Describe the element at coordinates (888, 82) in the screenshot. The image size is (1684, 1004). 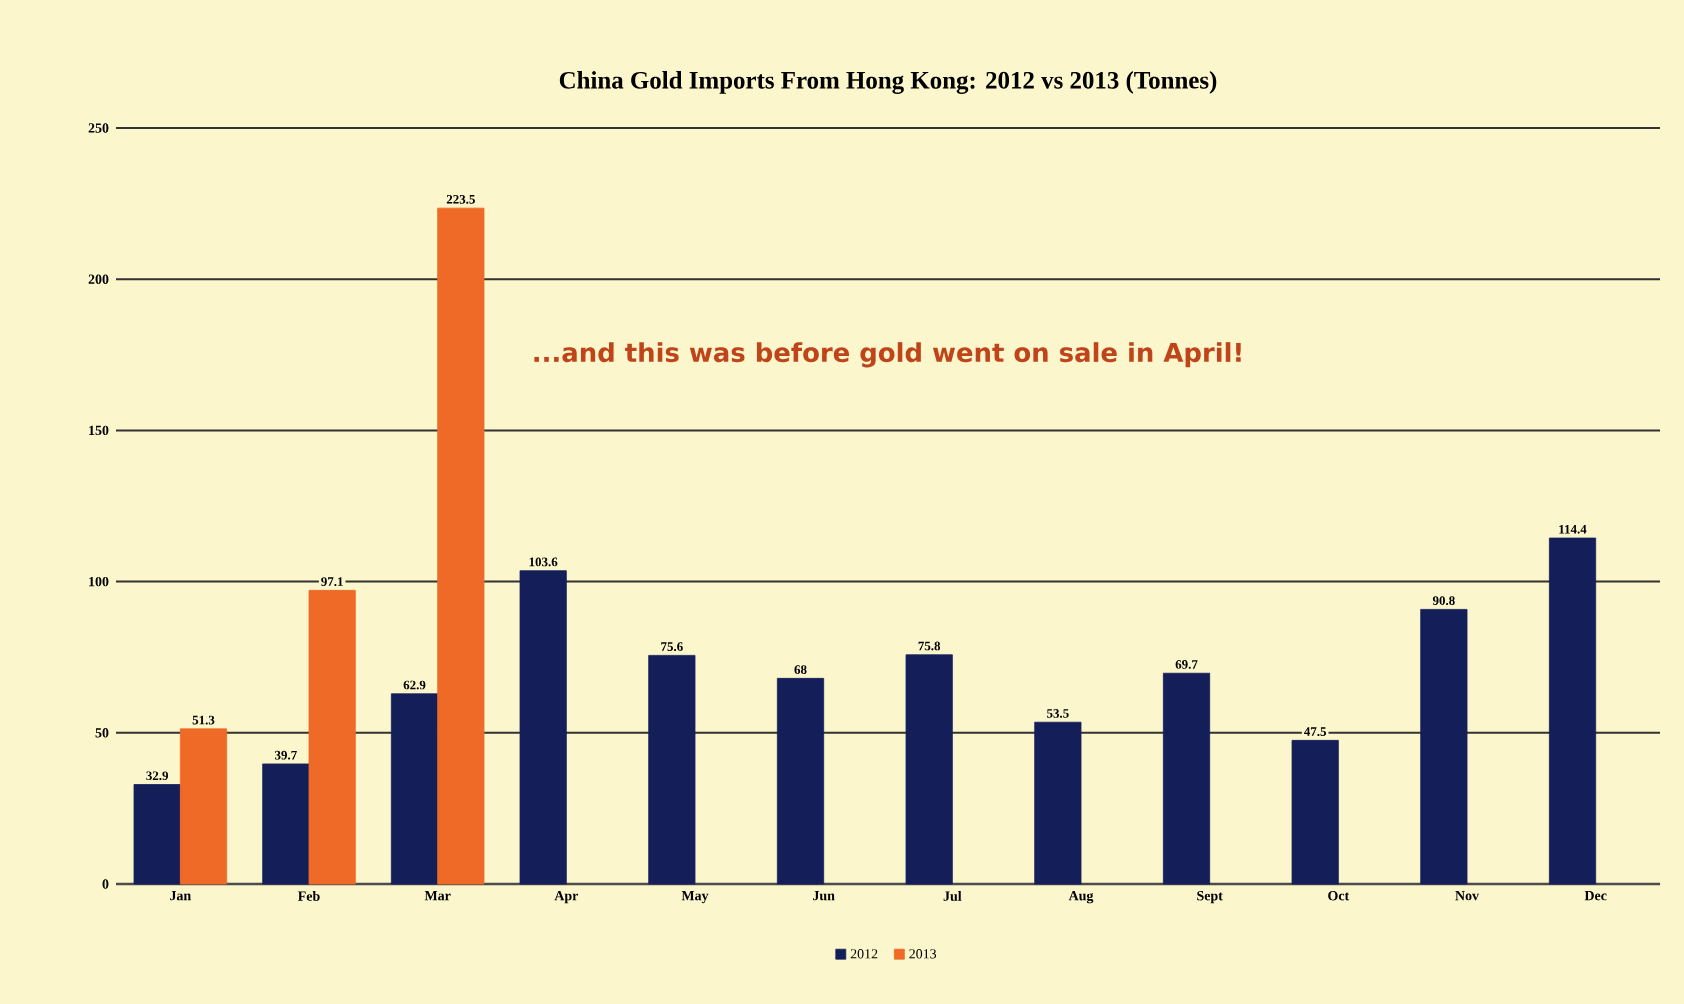
I see `chart-title: China Gold Imports From Hong Kong: 2012 vs 2013 (Tonnes)` at that location.